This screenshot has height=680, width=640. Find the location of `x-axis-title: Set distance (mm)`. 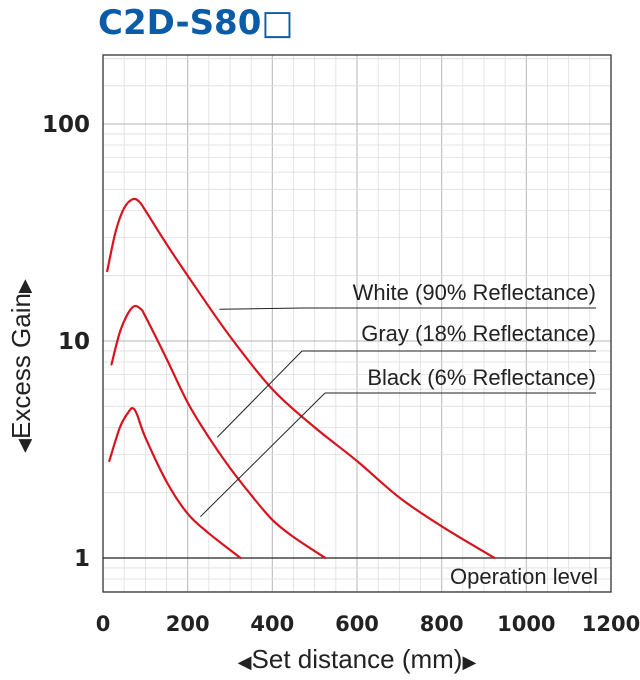

x-axis-title: Set distance (mm) is located at coordinates (357, 659).